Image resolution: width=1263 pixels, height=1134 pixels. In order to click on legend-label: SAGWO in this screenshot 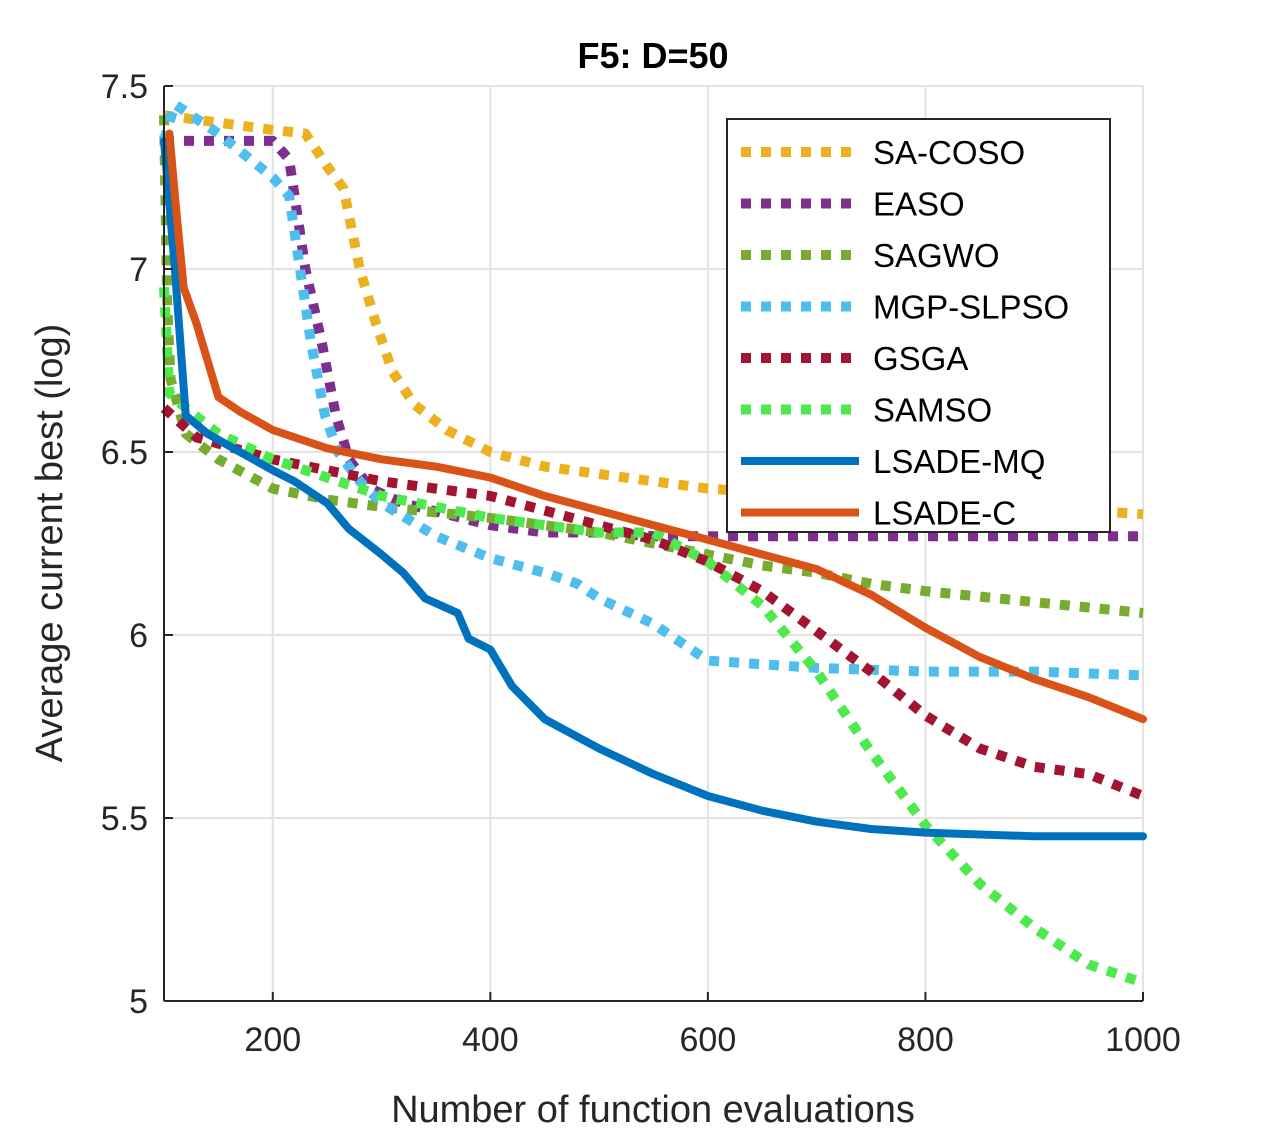, I will do `click(936, 255)`.